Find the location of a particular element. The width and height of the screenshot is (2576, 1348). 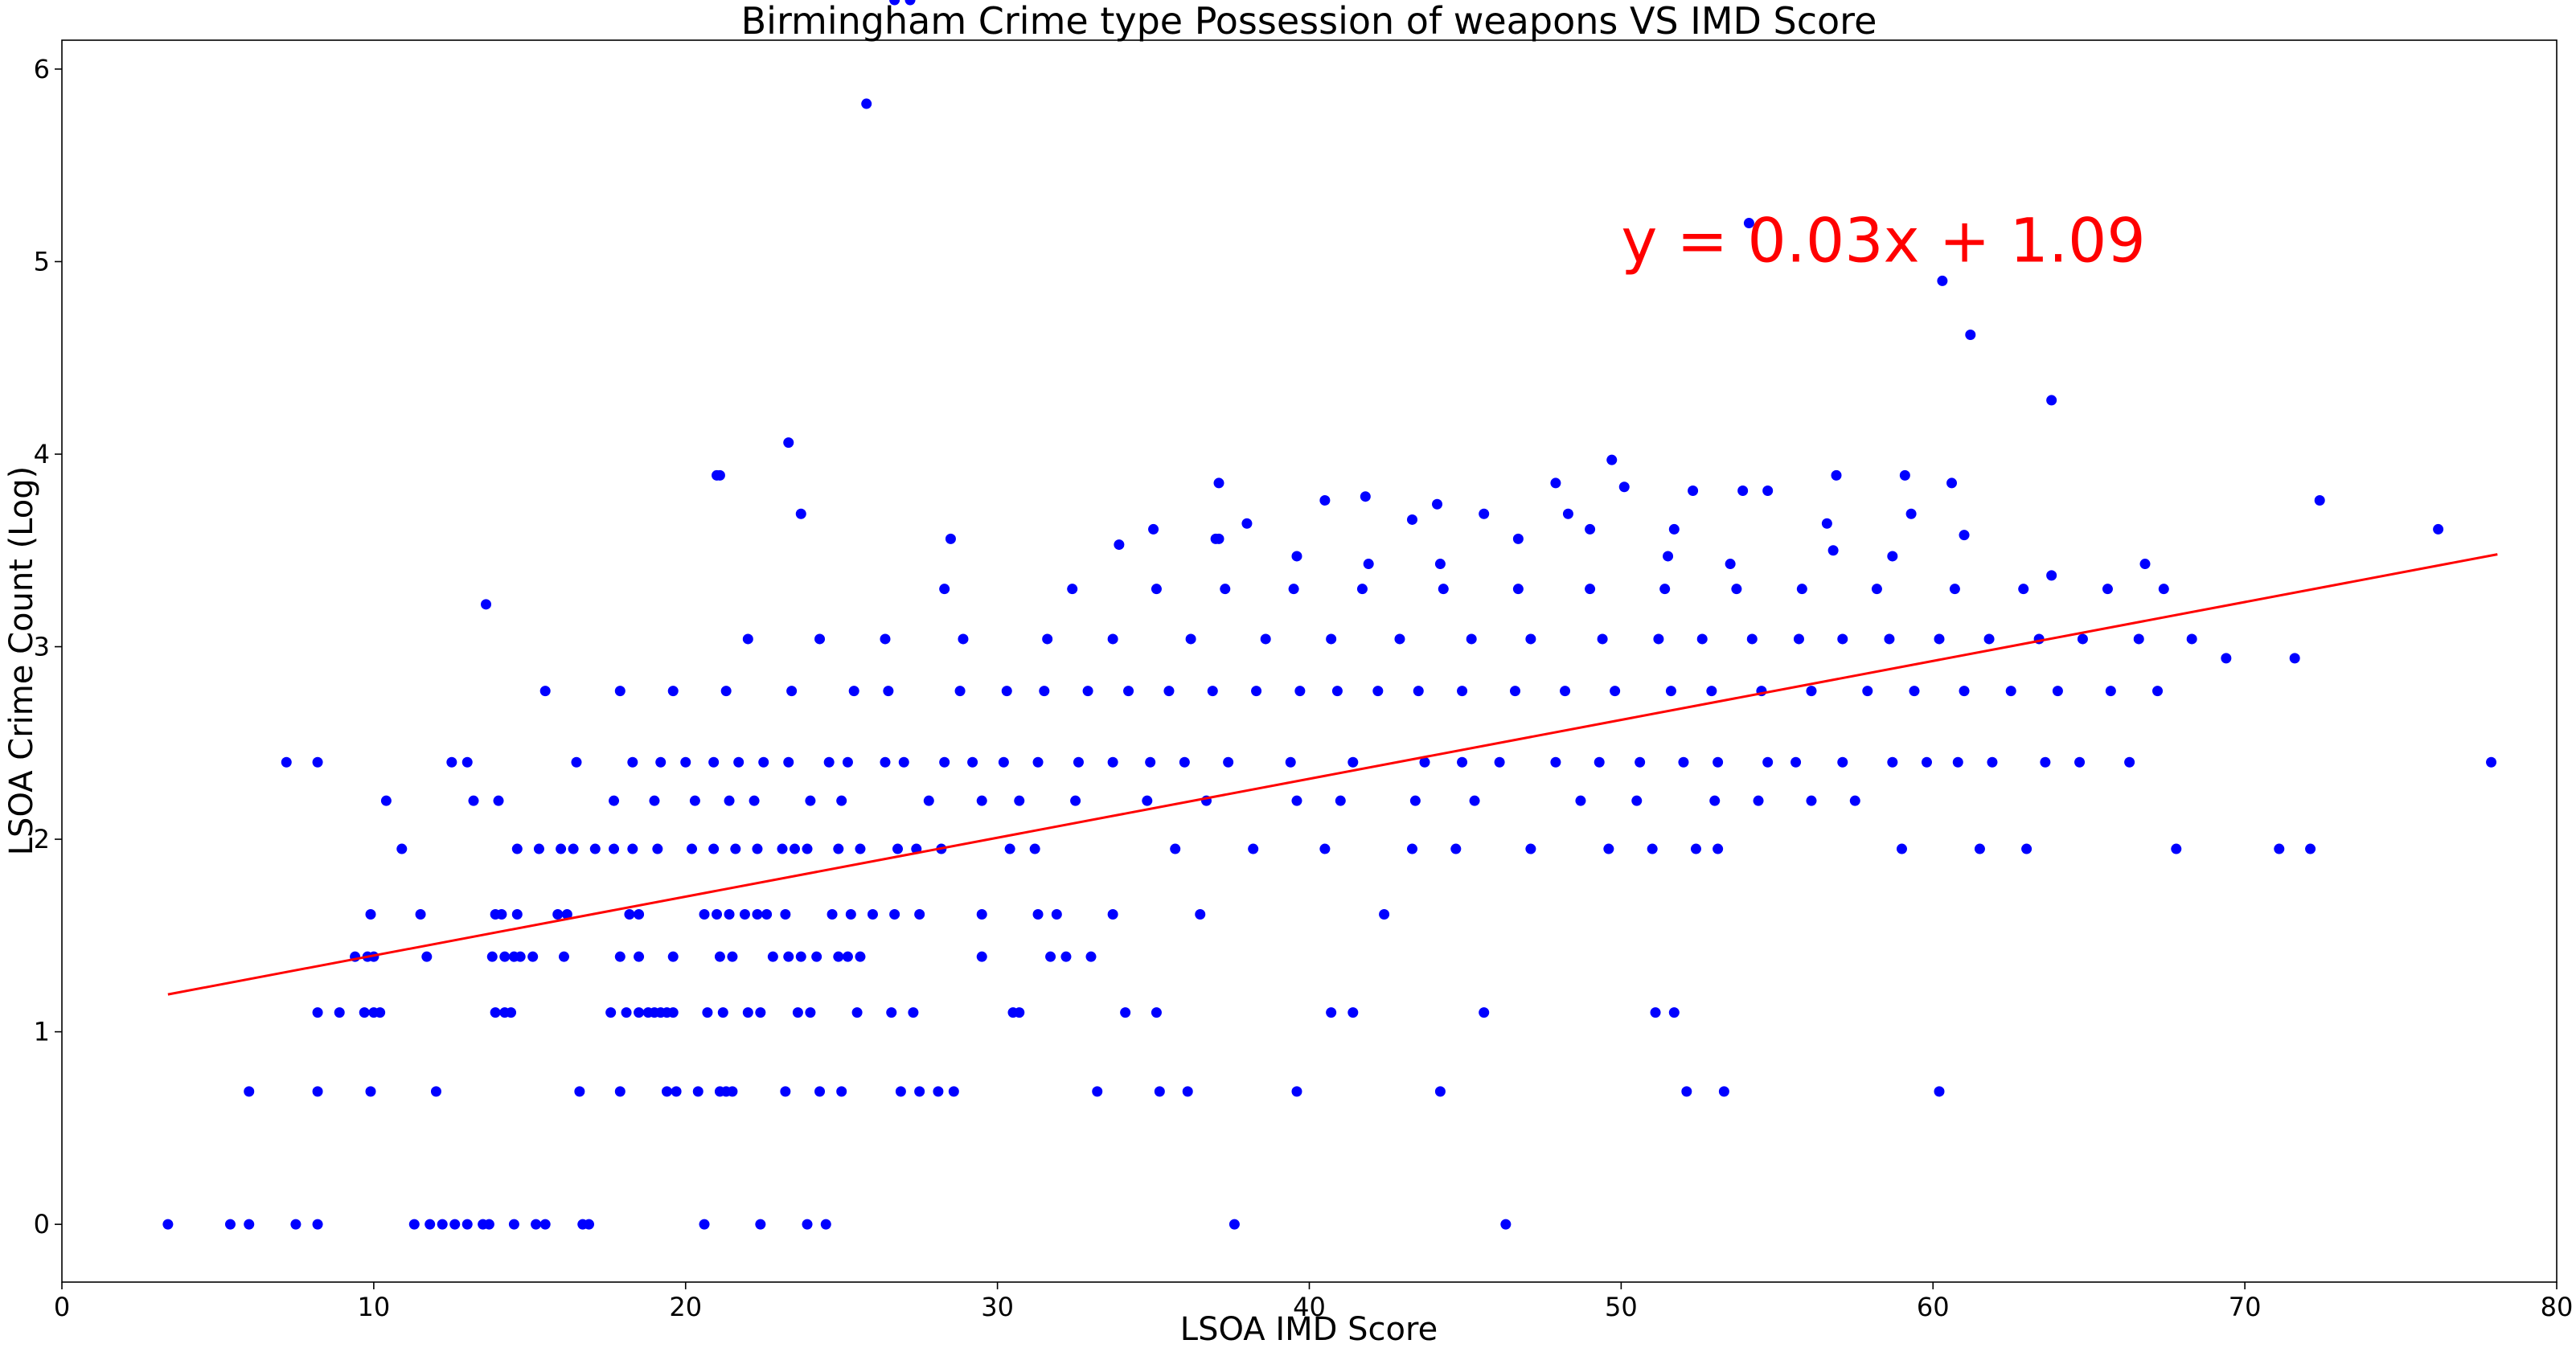

y-tick-label: 3 is located at coordinates (42, 647).